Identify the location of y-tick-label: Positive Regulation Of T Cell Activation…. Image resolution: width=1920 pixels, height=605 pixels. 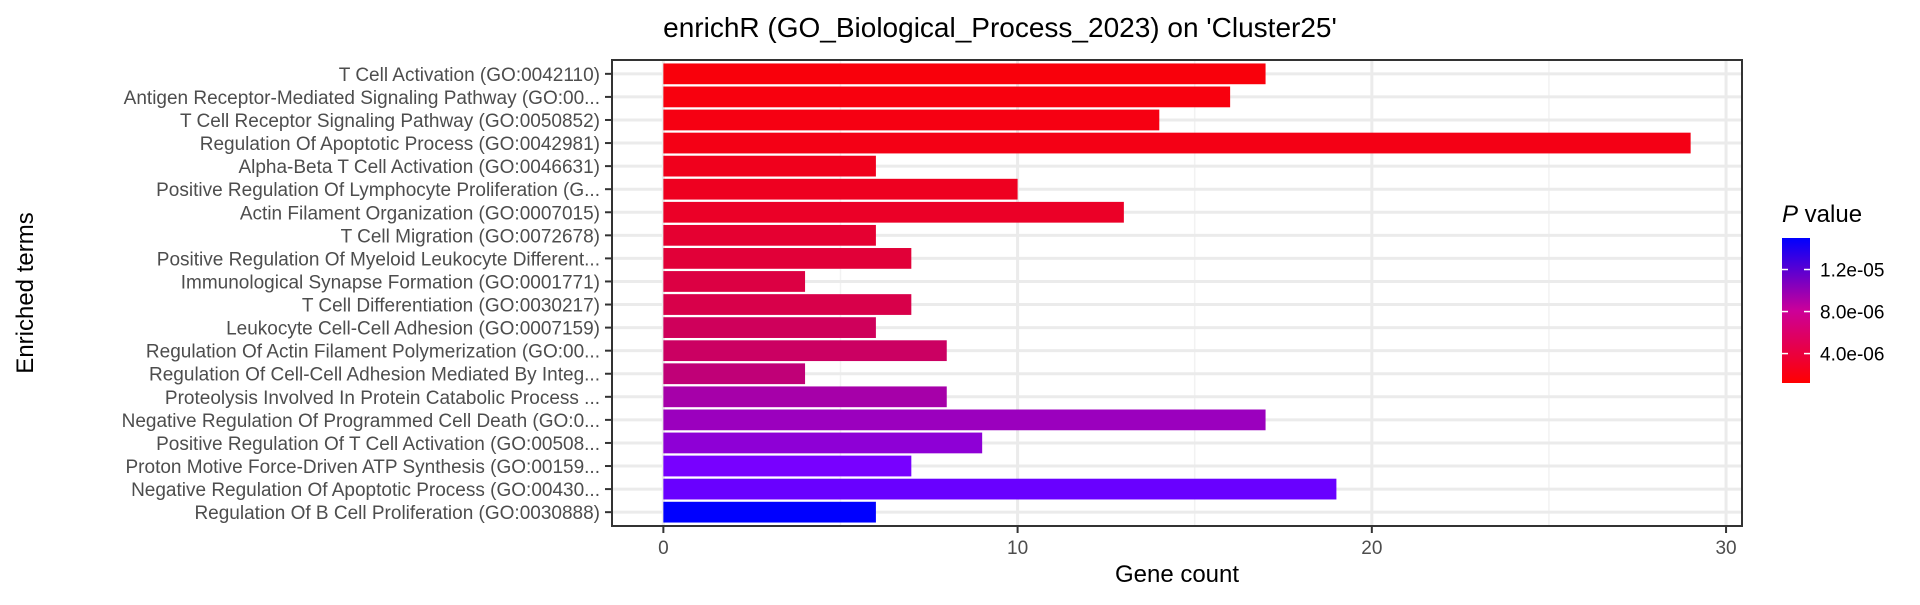
(378, 444).